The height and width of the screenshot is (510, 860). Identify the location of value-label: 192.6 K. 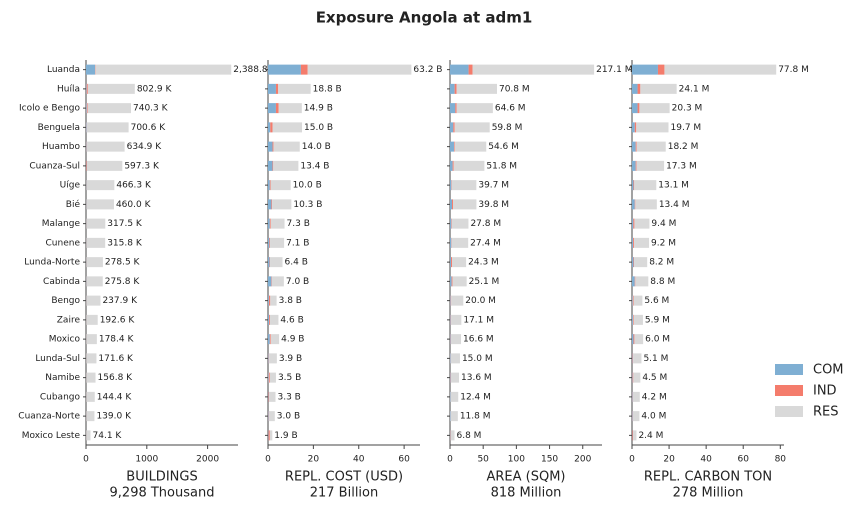
(118, 320).